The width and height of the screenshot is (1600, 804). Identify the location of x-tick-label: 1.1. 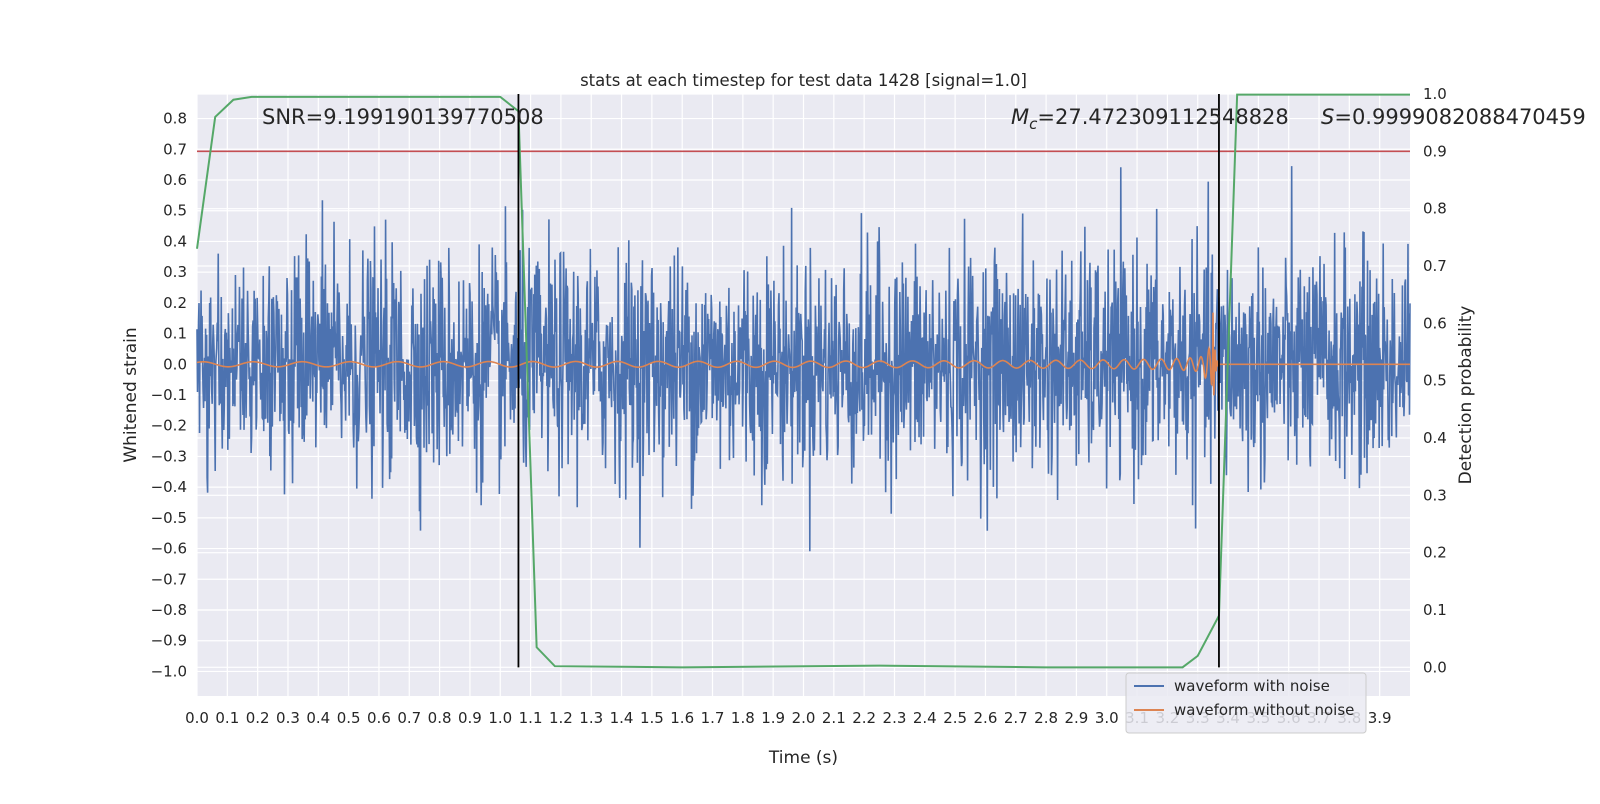
(531, 718).